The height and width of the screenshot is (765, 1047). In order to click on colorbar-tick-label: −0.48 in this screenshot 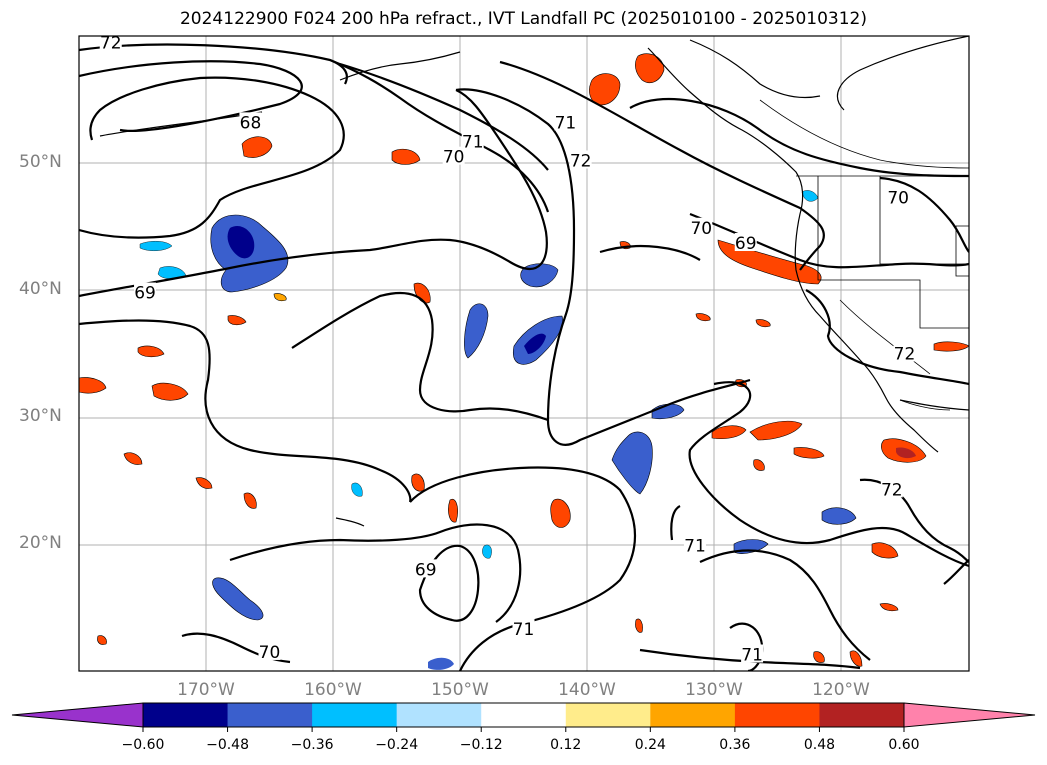, I will do `click(227, 745)`.